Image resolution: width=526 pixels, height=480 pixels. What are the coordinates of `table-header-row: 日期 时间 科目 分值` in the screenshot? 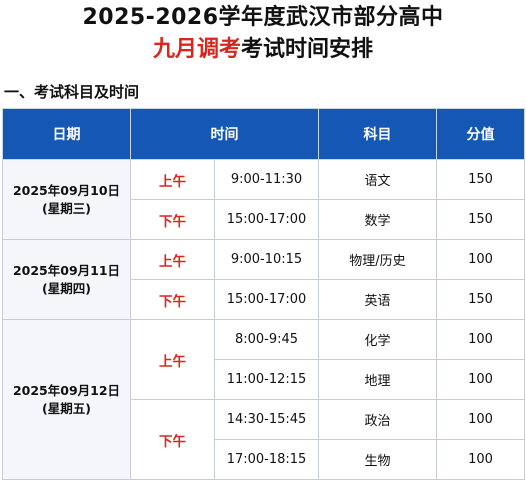 It's located at (263, 134).